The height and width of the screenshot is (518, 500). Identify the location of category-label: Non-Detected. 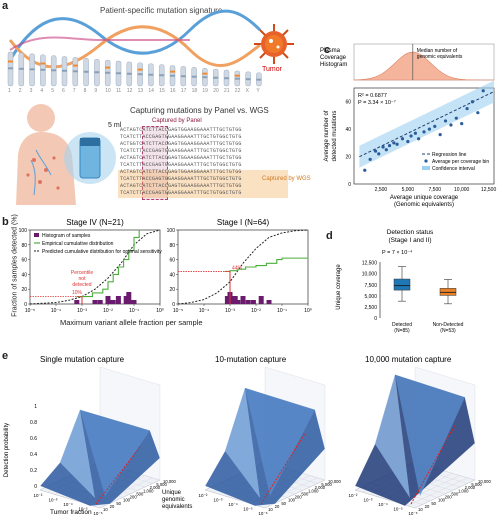
(448, 325).